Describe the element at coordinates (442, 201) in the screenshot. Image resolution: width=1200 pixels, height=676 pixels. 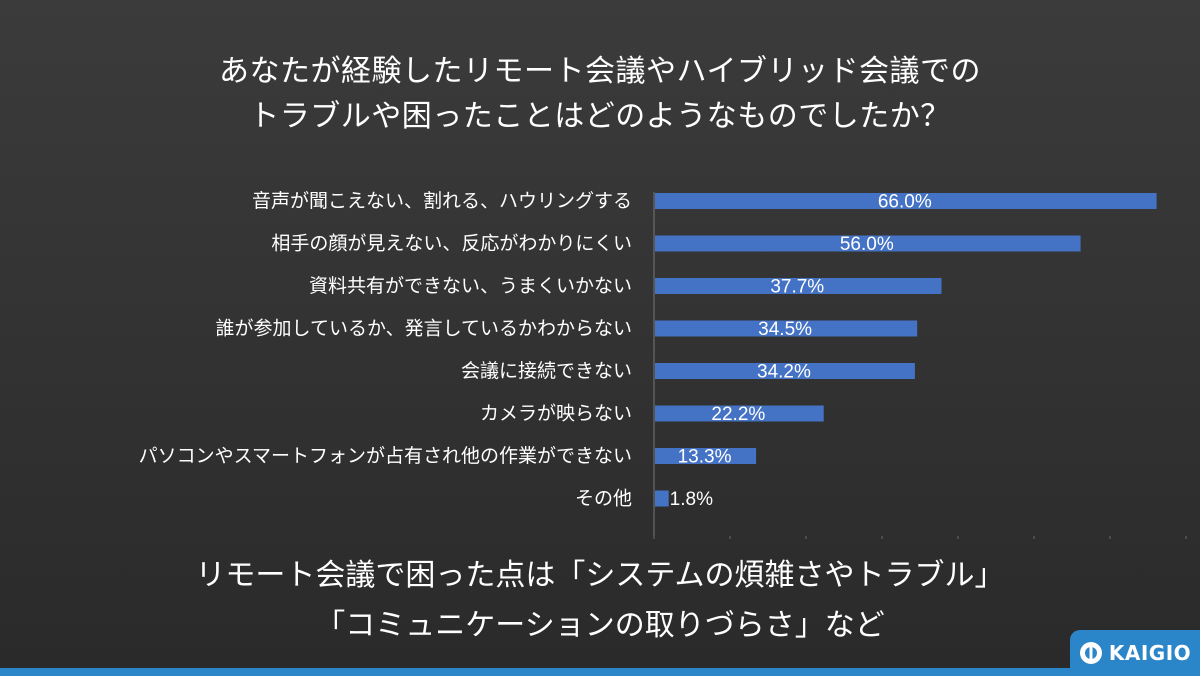
I see `category-label: 音声が聞こえない、割れる、ハウリングする` at that location.